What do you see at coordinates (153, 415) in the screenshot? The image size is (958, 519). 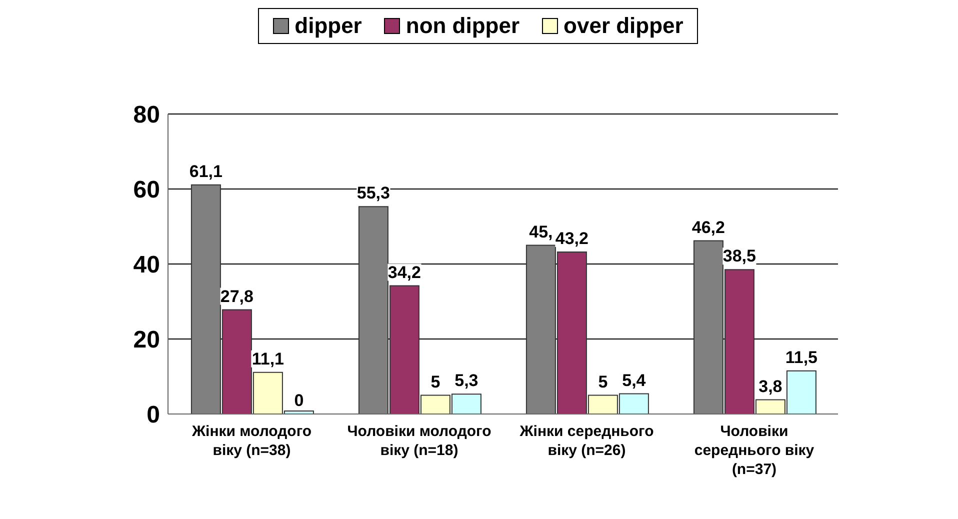 I see `y-tick-label: 0` at bounding box center [153, 415].